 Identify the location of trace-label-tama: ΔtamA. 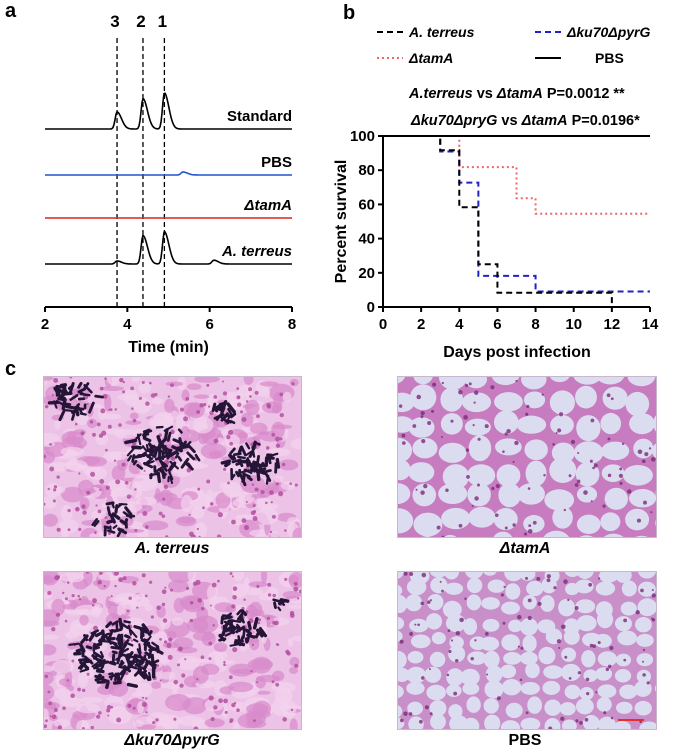
(267, 205).